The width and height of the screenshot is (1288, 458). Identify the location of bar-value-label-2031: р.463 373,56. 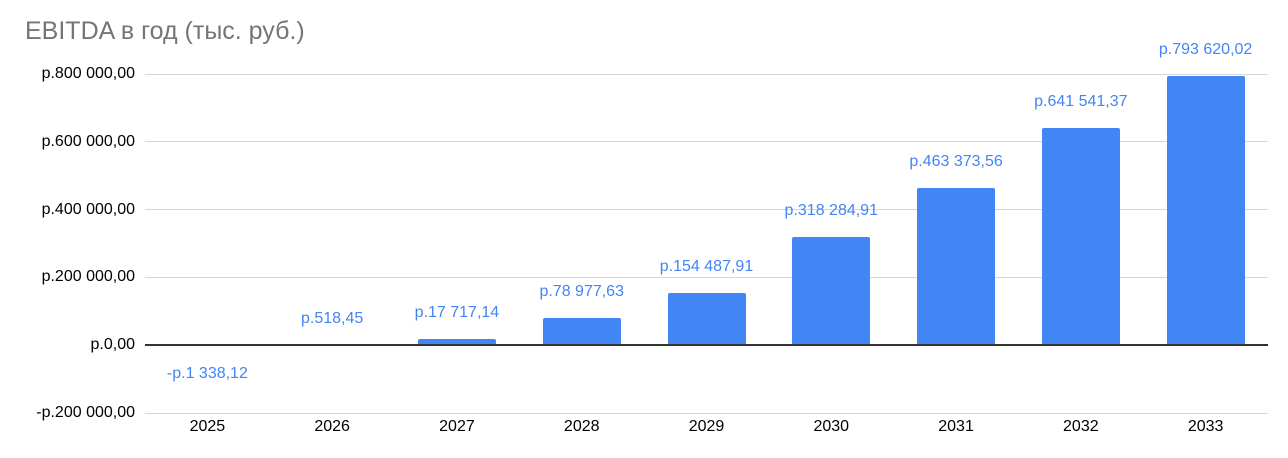
(956, 162).